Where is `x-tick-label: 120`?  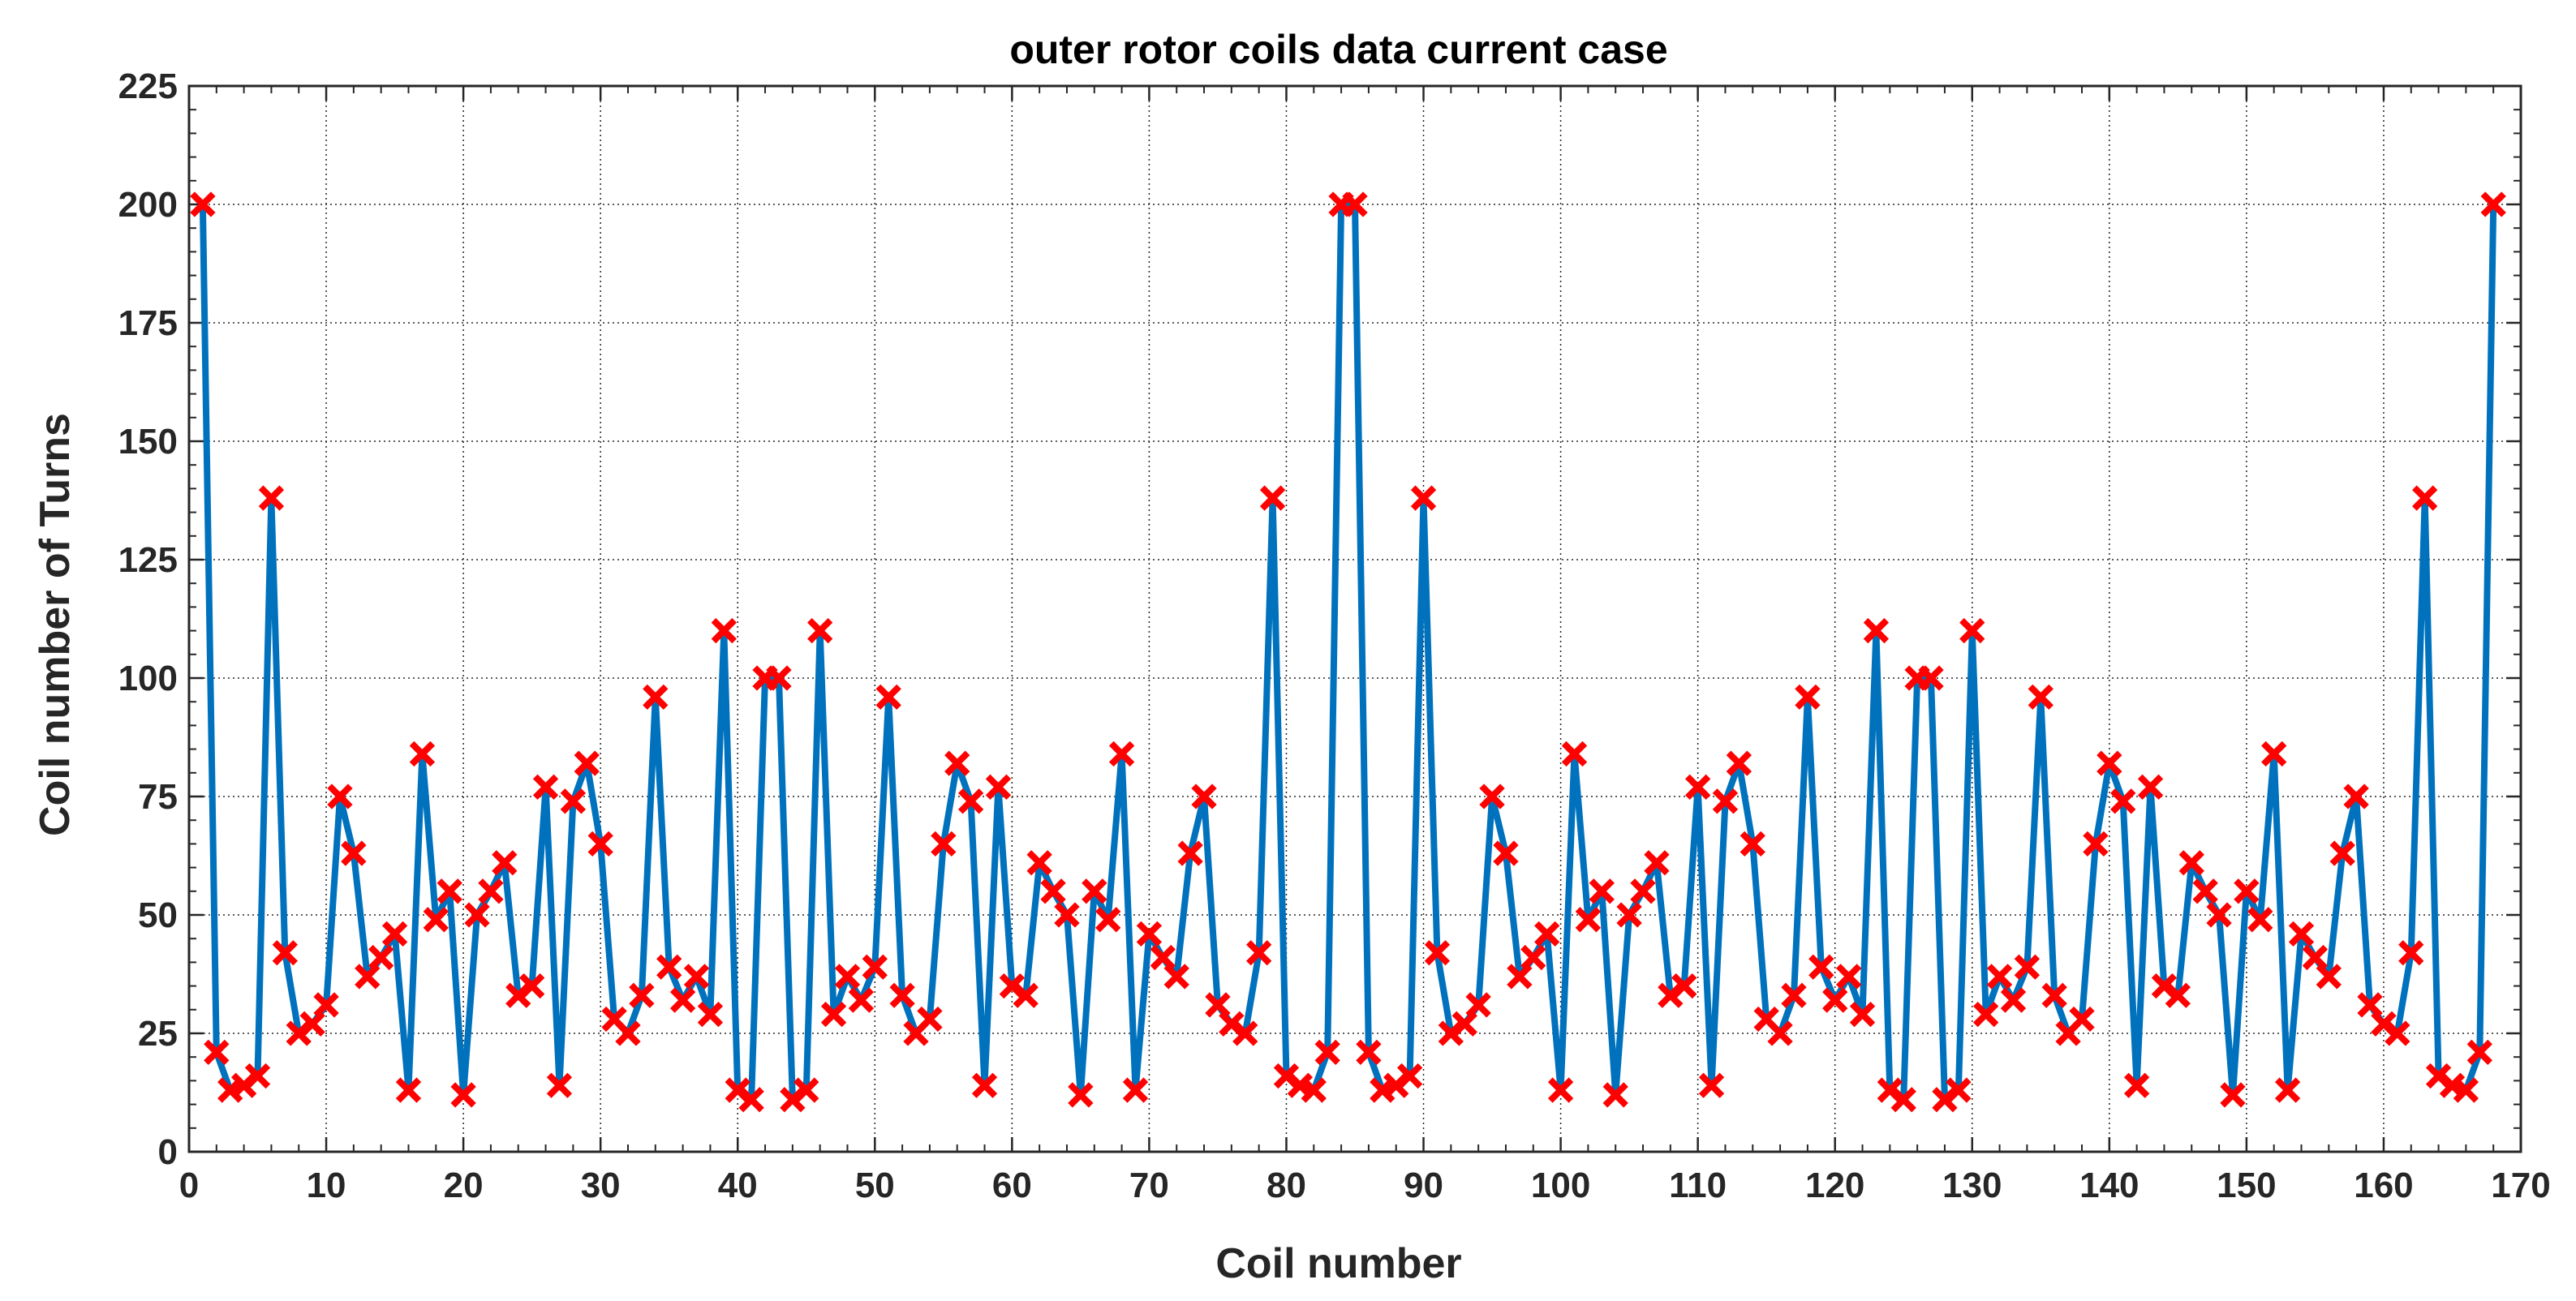 x-tick-label: 120 is located at coordinates (1835, 1185).